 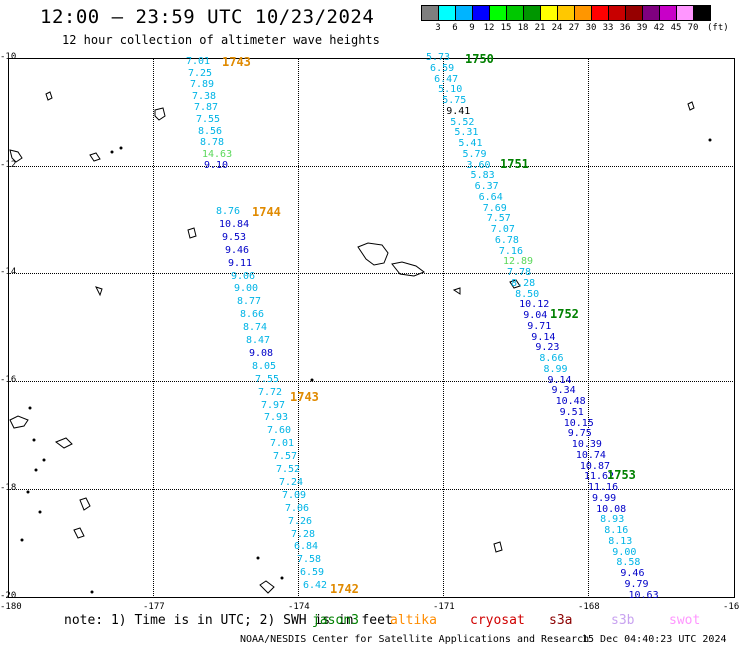 I want to click on track-b-value: 6.59, so click(x=442, y=68).